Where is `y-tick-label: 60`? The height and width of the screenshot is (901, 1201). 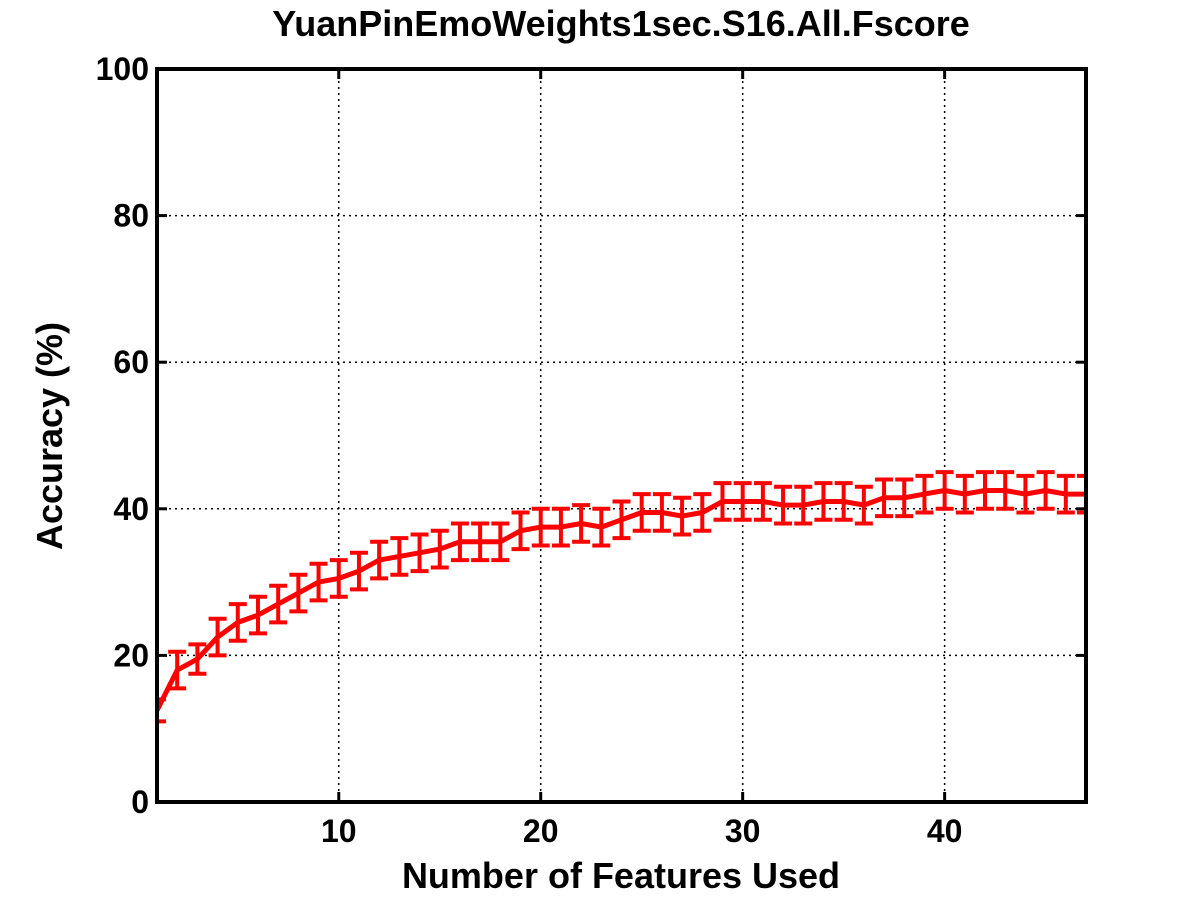
y-tick-label: 60 is located at coordinates (131, 362).